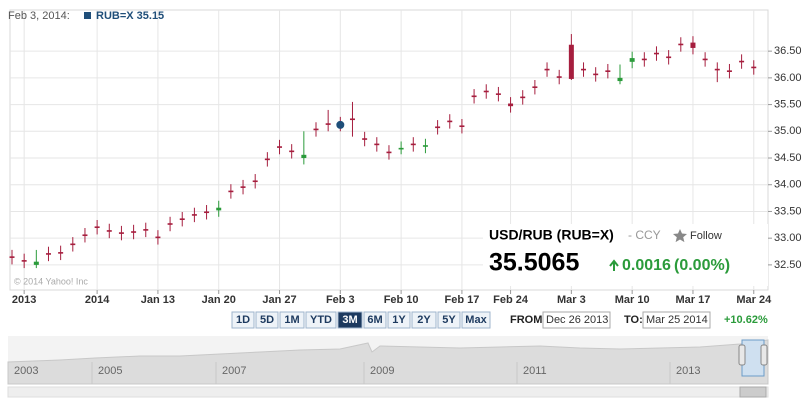 This screenshot has width=804, height=405. Describe the element at coordinates (746, 320) in the screenshot. I see `period-change: +10.62%` at that location.